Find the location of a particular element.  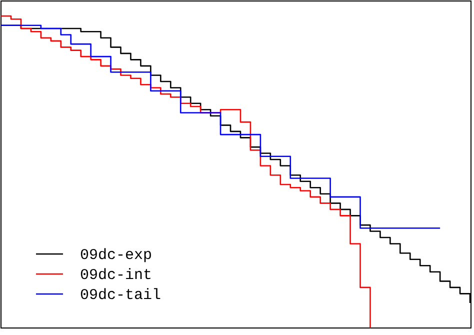

legend-label: 09dc-exp is located at coordinates (116, 255).